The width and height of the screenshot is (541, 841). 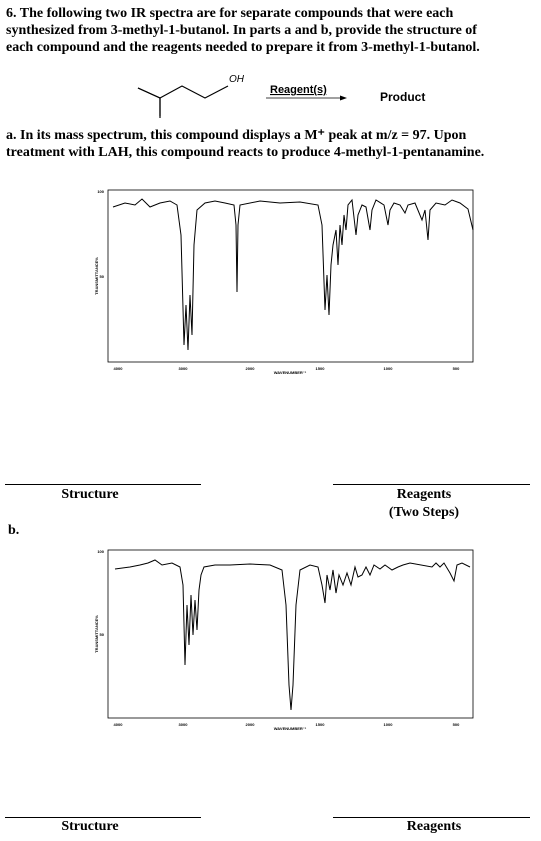 What do you see at coordinates (424, 512) in the screenshot?
I see `reagents-note: (Two Steps)` at bounding box center [424, 512].